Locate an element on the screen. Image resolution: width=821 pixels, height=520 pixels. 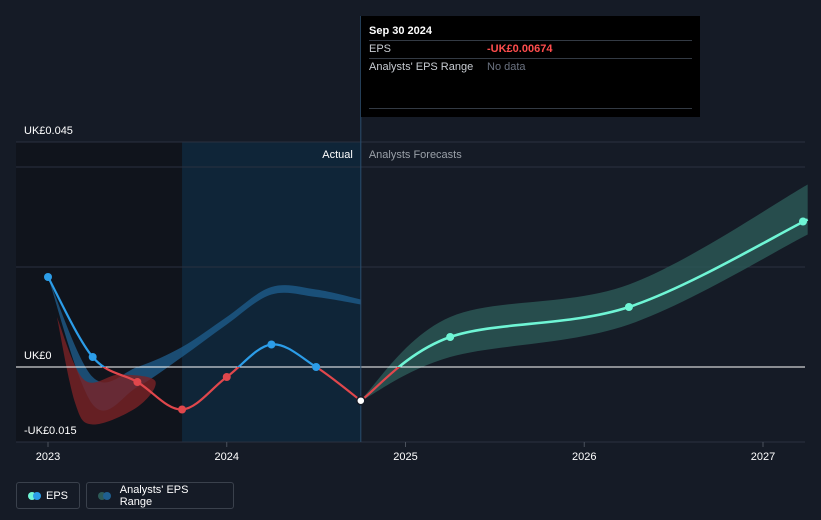
x-tick-label: 2027 is located at coordinates (763, 457).